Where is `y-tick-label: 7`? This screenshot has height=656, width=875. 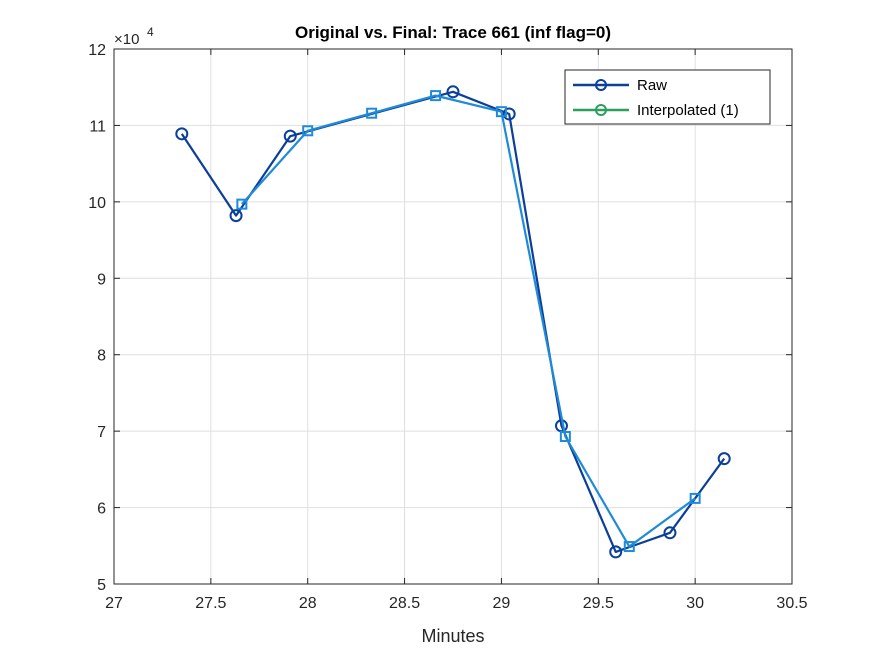
y-tick-label: 7 is located at coordinates (101, 432).